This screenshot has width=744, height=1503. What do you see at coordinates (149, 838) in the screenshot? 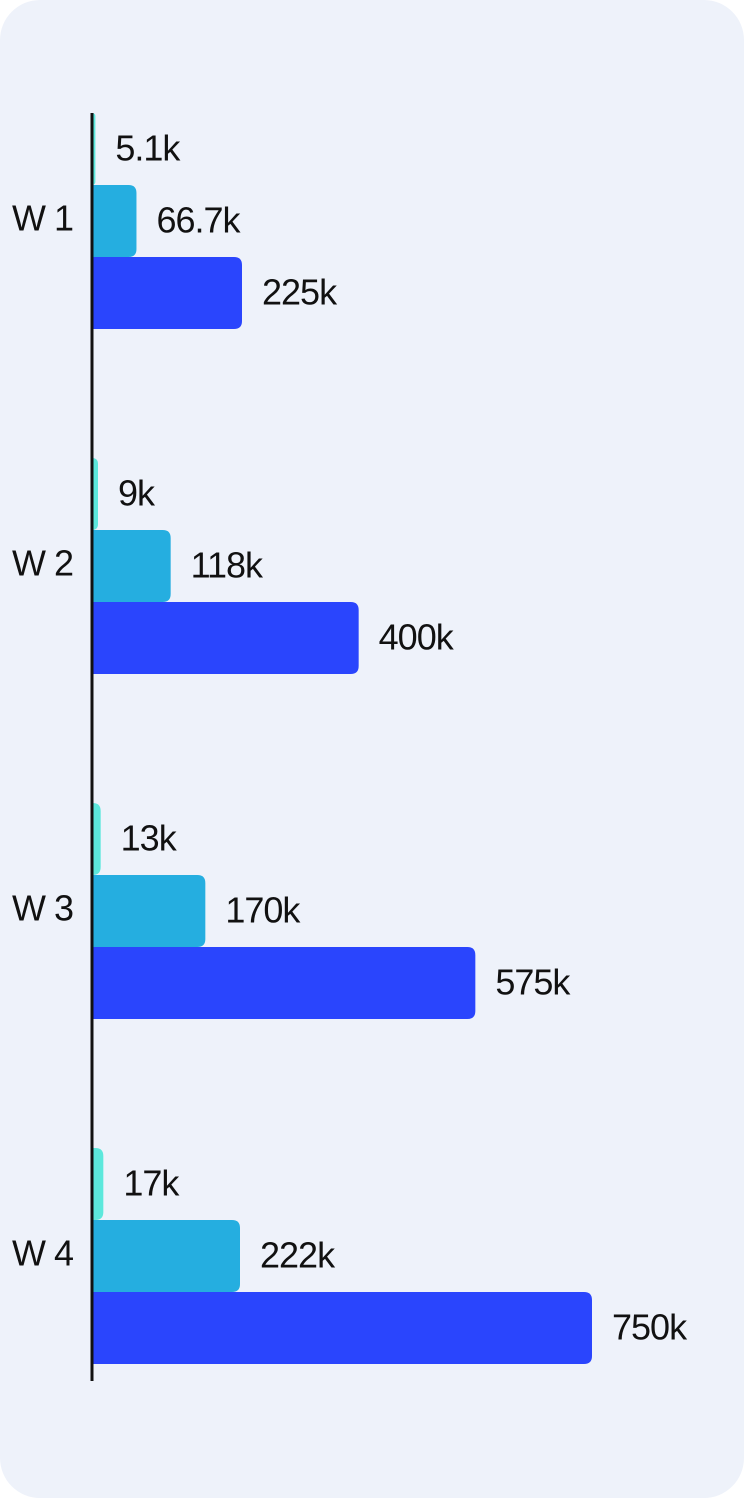
I see `value-label: 13k` at bounding box center [149, 838].